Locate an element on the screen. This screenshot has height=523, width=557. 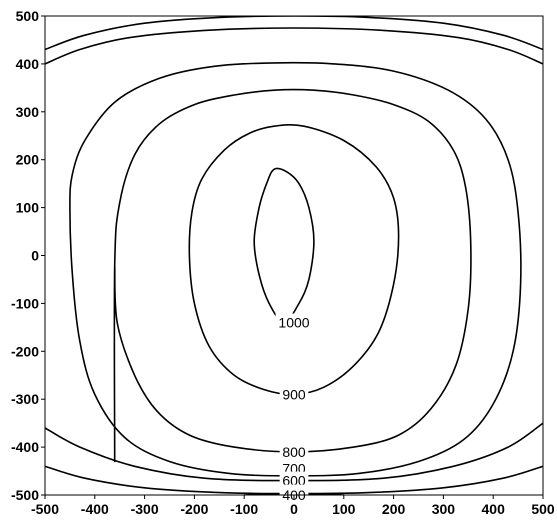
contour-label-900: 900 is located at coordinates (294, 394).